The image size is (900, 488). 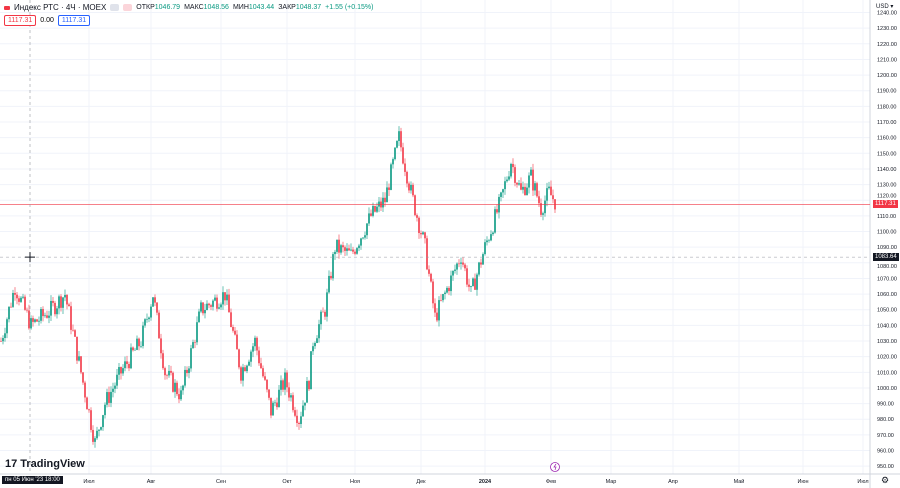 I want to click on y-tick-label: 1000.00, so click(x=887, y=389).